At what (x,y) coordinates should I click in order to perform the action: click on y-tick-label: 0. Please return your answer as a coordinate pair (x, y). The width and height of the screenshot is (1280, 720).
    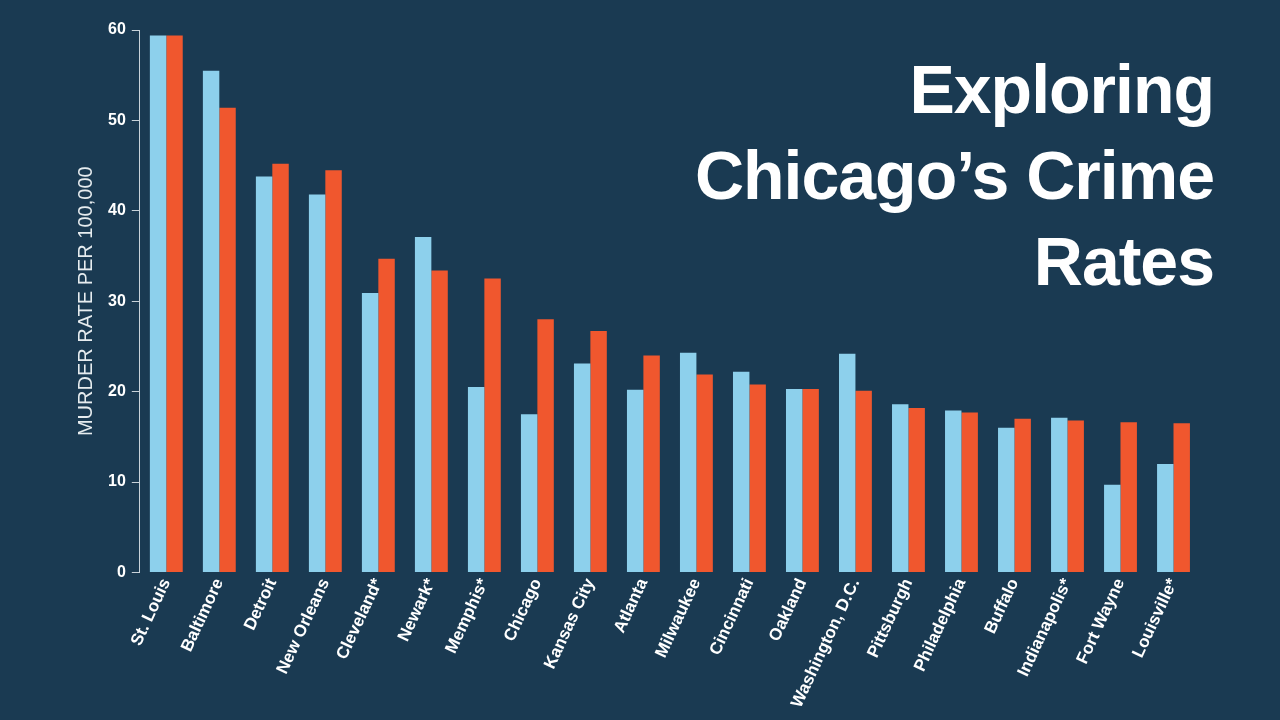
    Looking at the image, I should click on (121, 571).